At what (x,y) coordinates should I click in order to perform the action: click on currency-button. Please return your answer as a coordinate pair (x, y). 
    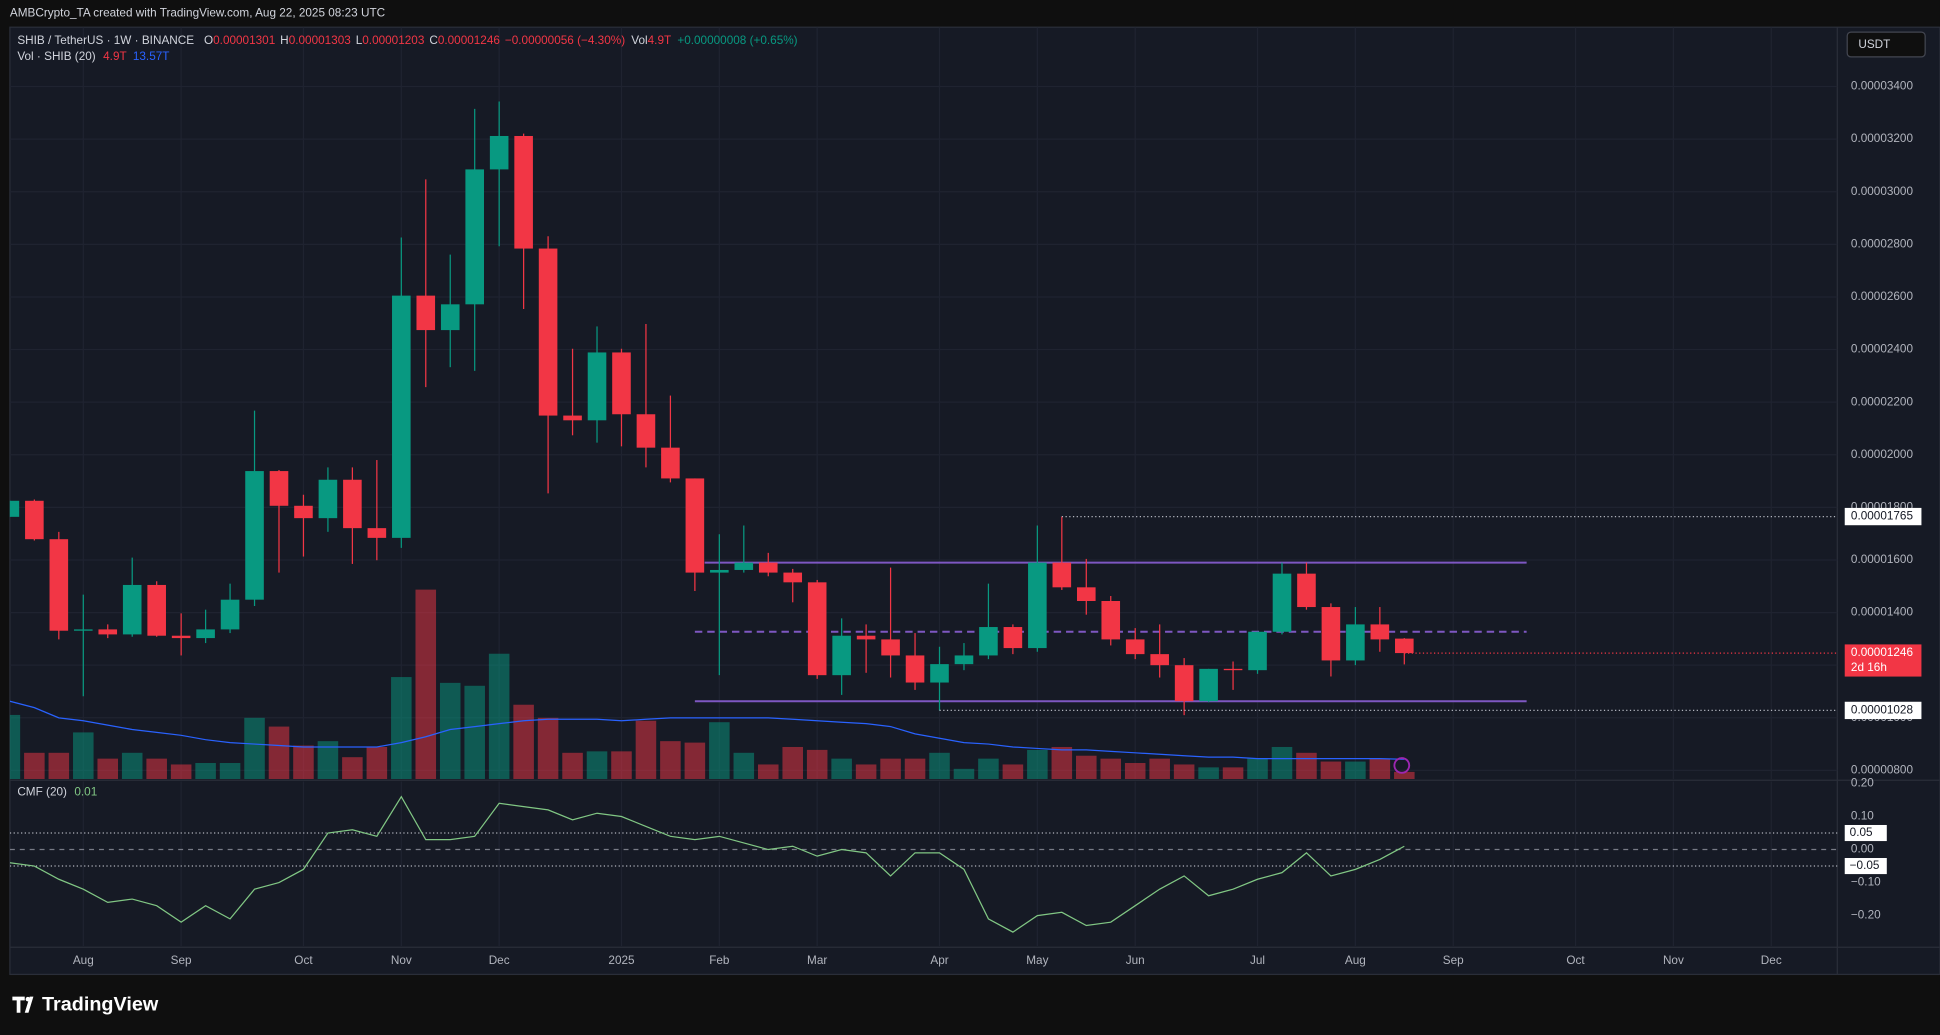
    Looking at the image, I should click on (1886, 44).